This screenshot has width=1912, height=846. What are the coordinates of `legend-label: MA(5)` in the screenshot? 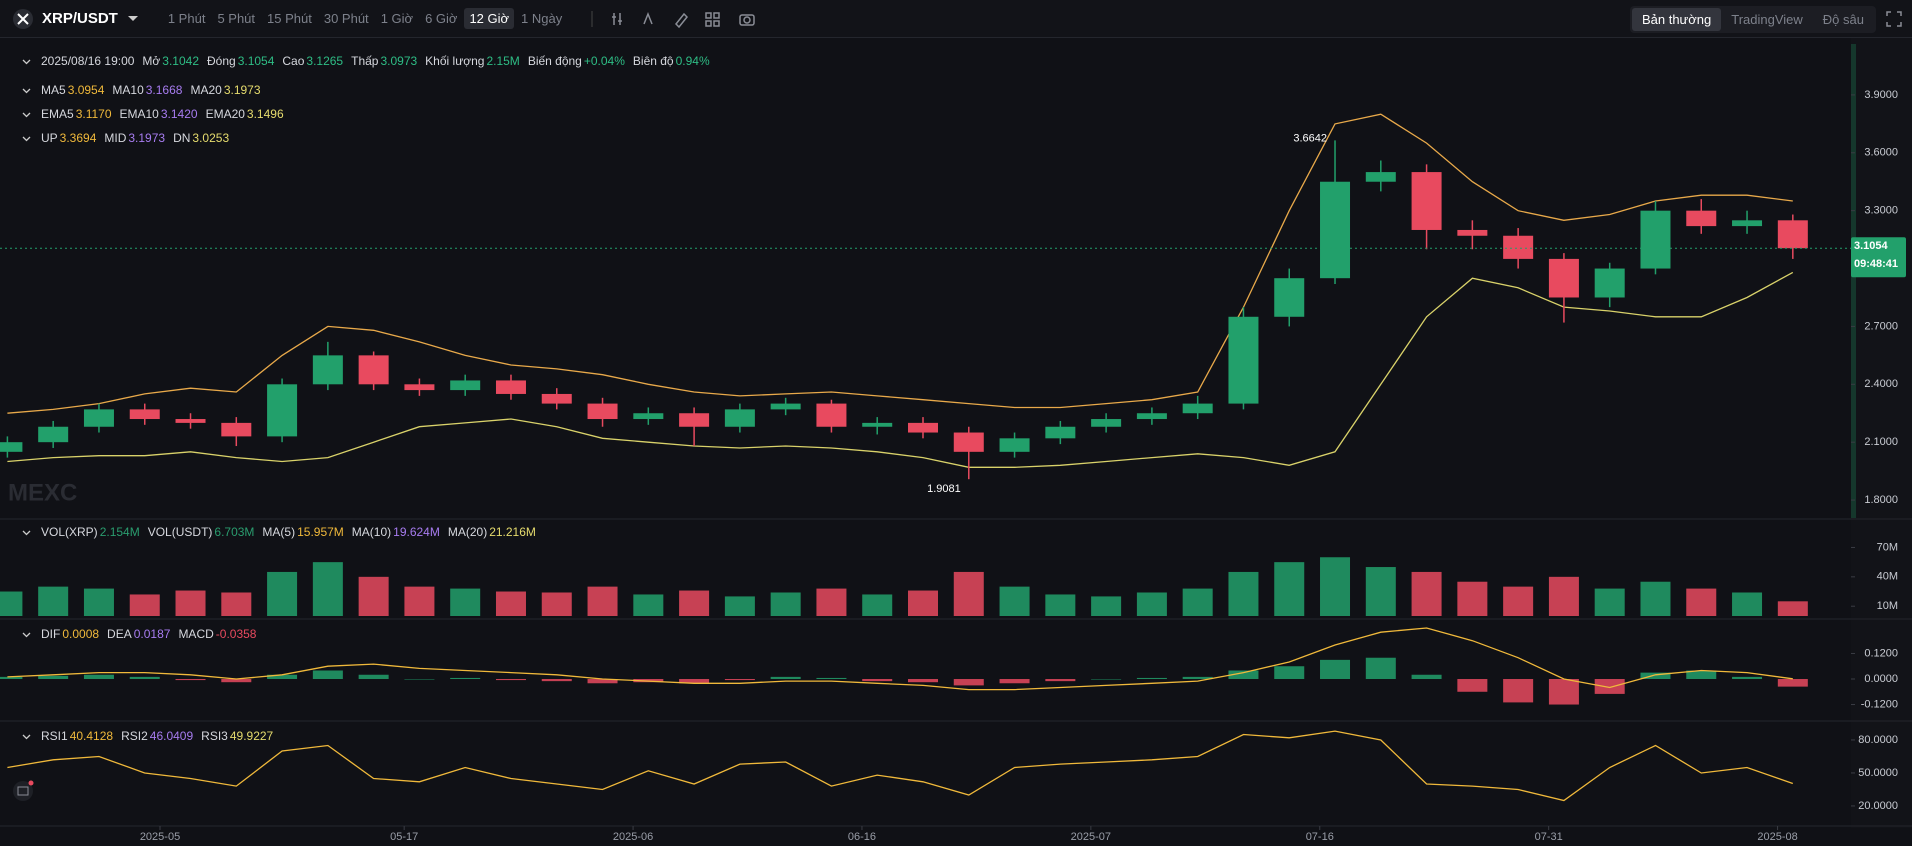 It's located at (279, 532).